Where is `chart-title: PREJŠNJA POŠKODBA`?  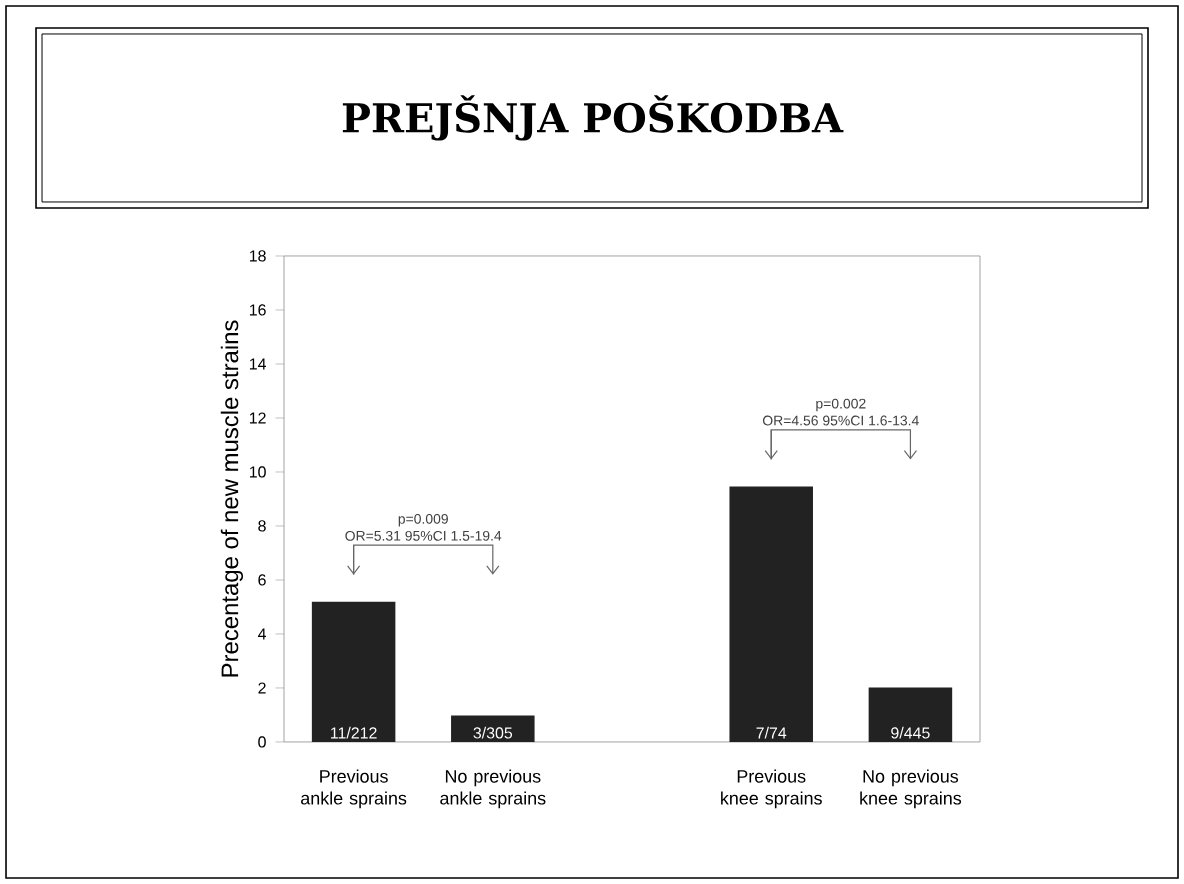 chart-title: PREJŠNJA POŠKODBA is located at coordinates (593, 118).